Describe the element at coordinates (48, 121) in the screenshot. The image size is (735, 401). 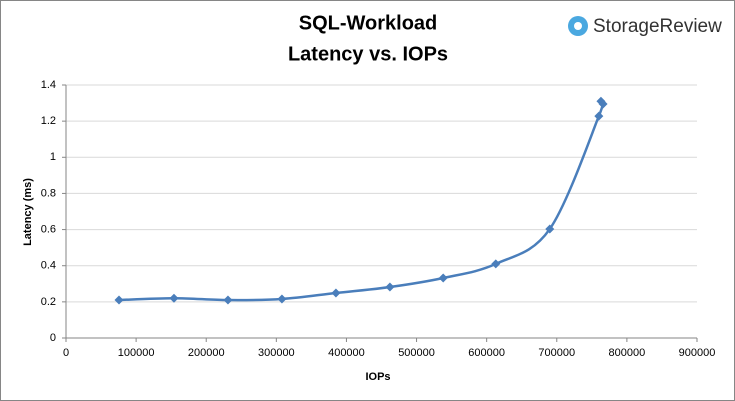
I see `y-tick-label: 1.2` at that location.